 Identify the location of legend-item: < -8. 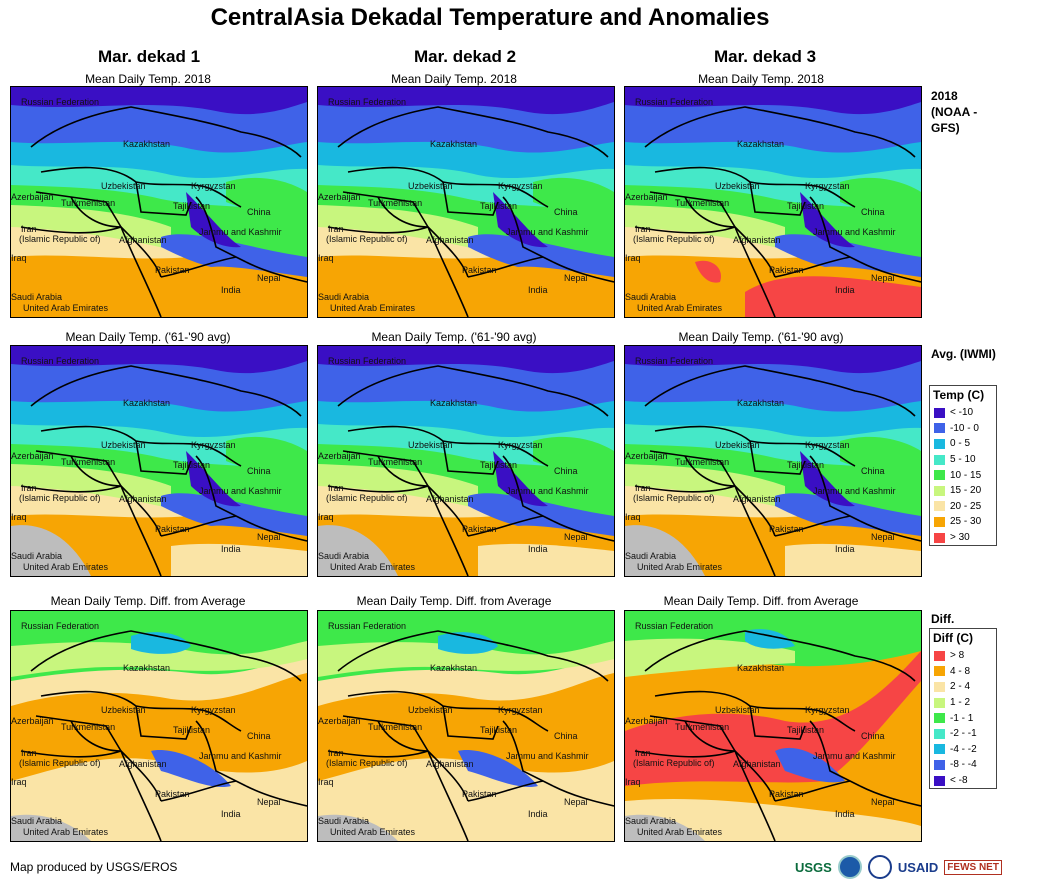
(963, 781).